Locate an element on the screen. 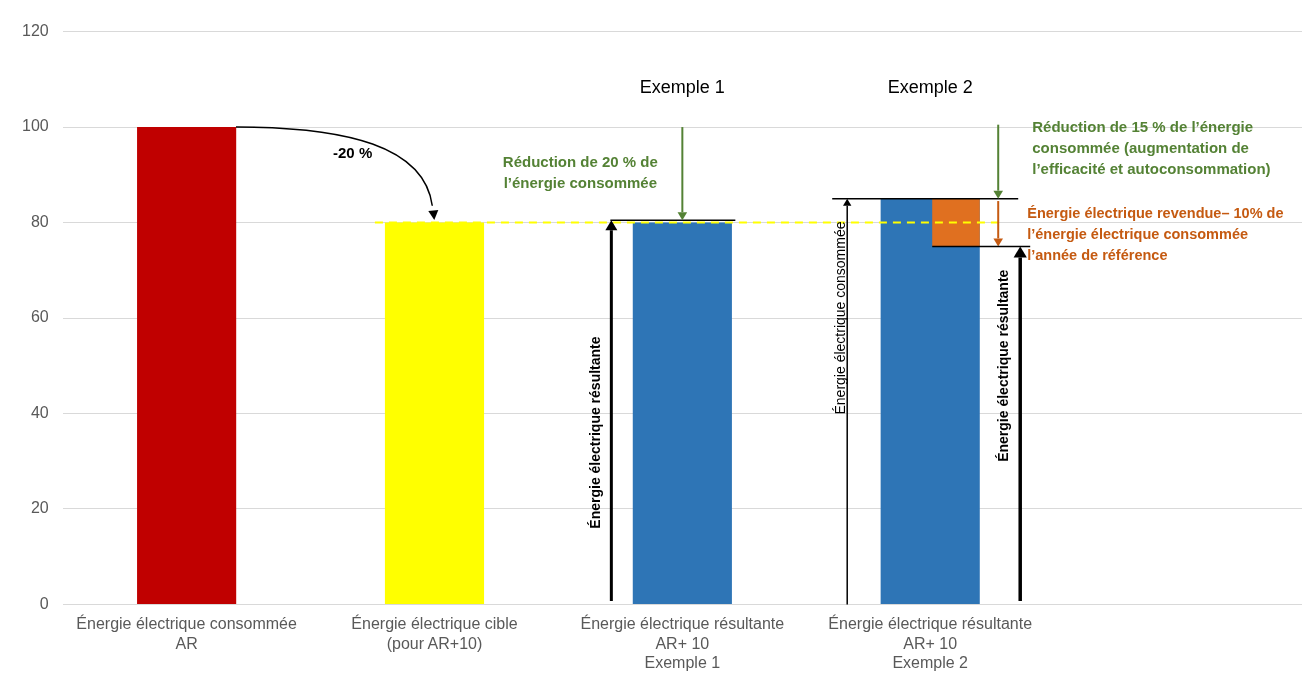  annotation: Exemple 1 is located at coordinates (682, 87).